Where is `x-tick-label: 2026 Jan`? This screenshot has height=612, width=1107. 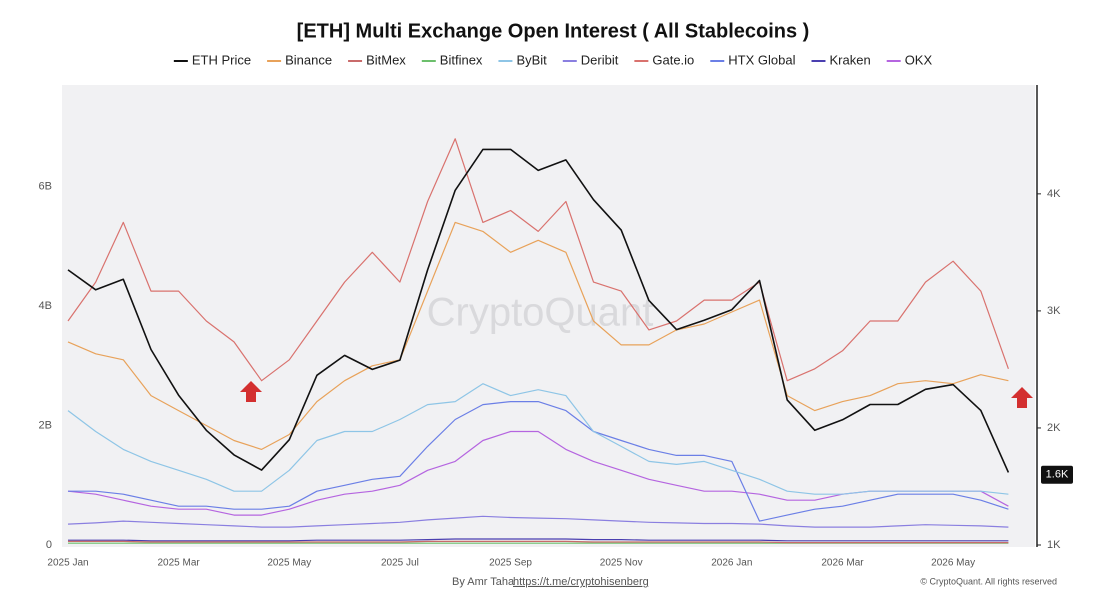 x-tick-label: 2026 Jan is located at coordinates (731, 563).